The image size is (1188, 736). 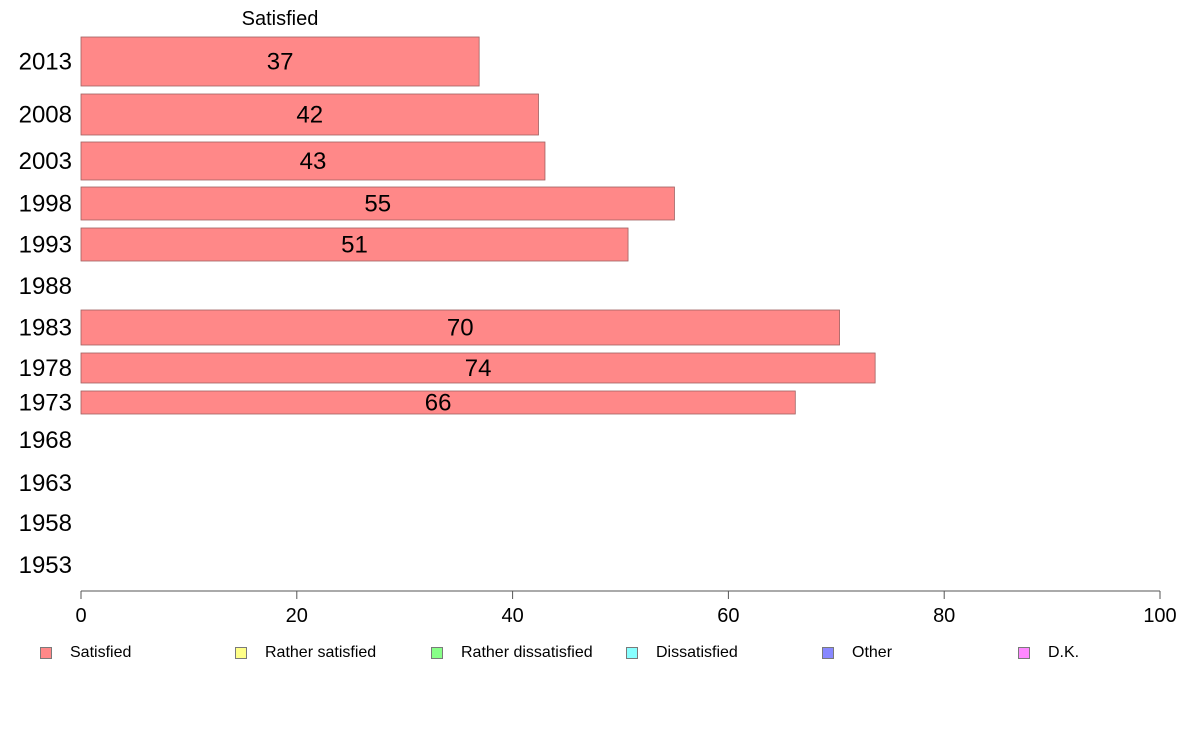 I want to click on bar-2013, so click(x=280, y=61).